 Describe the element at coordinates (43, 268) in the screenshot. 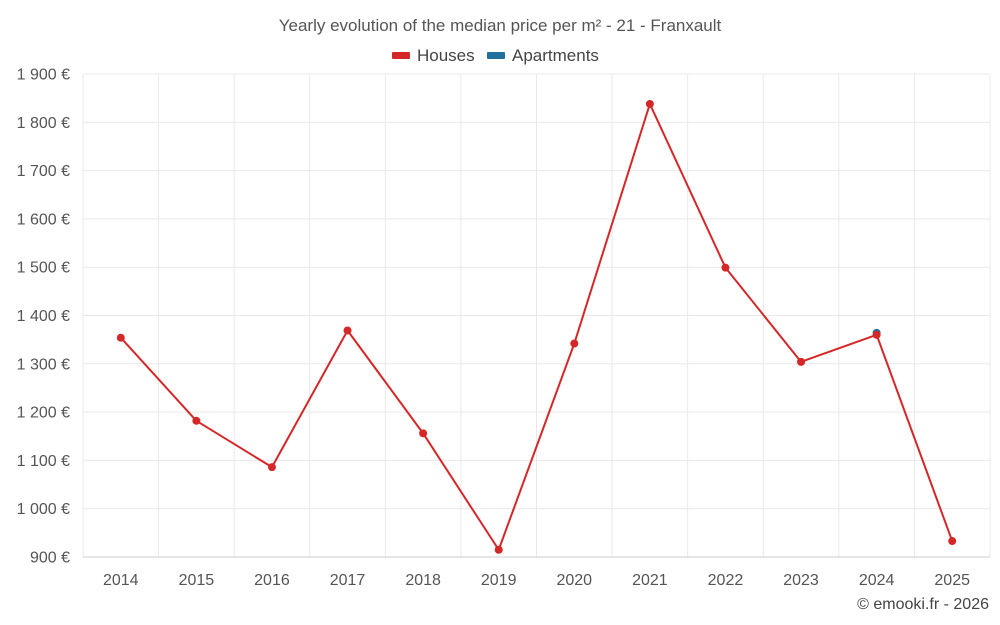

I see `y-tick-label: 1 500 €` at that location.